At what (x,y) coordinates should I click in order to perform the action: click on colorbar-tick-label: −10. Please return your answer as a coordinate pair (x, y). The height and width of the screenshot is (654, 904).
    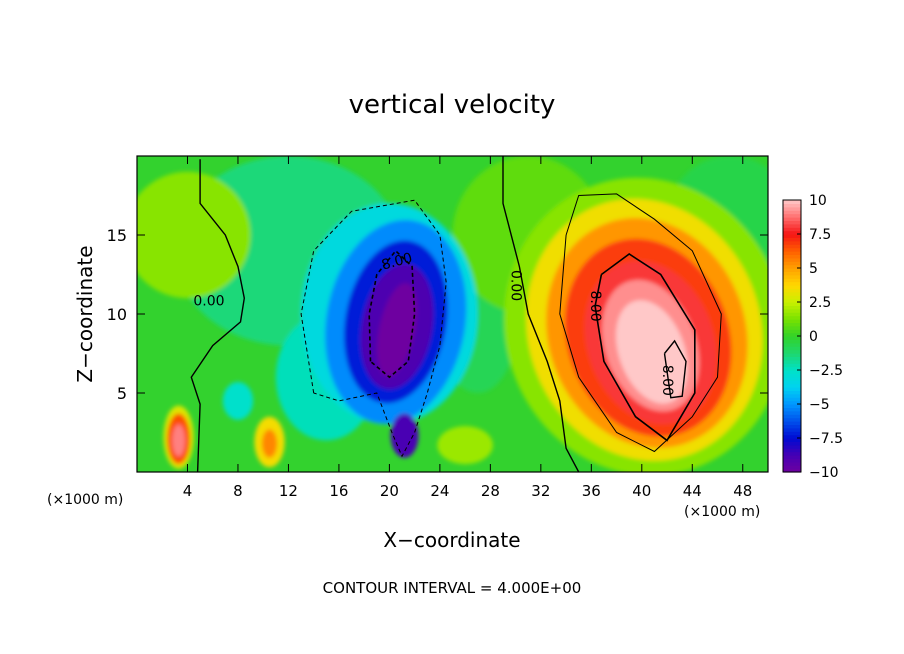
    Looking at the image, I should click on (824, 473).